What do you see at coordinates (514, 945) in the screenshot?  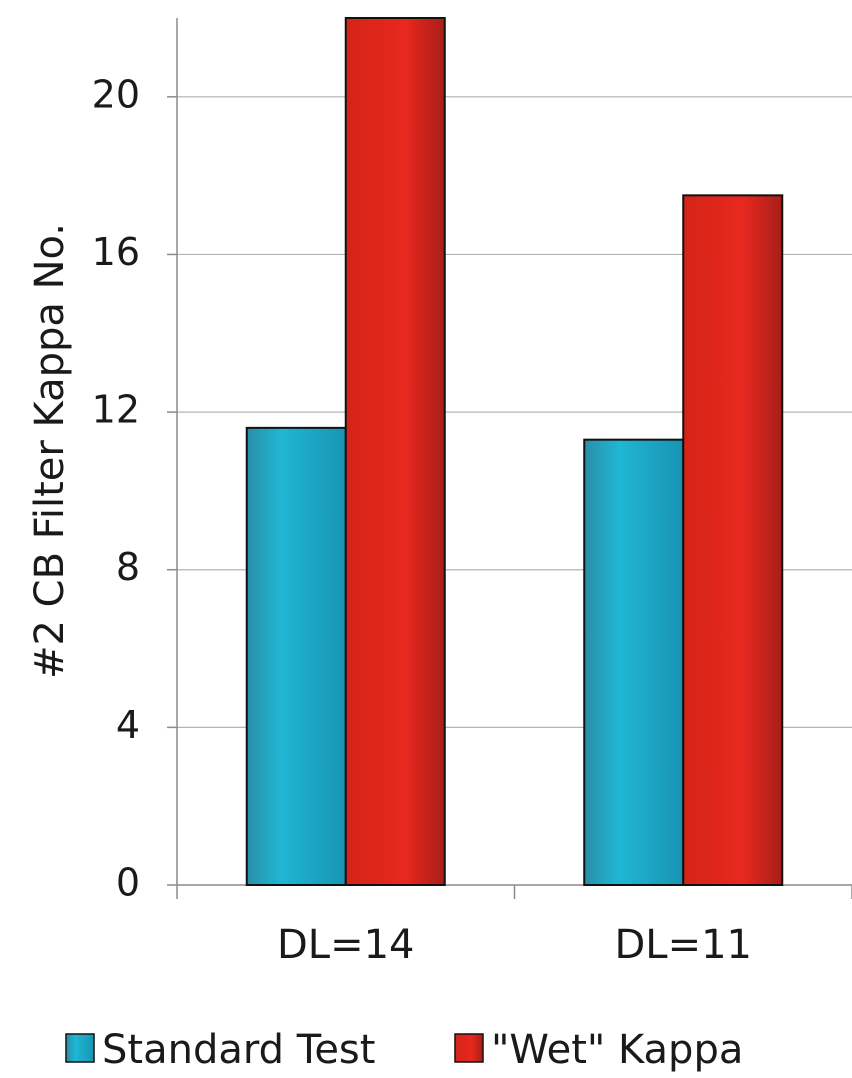 I see `category-labels: DL=14 DL=11` at bounding box center [514, 945].